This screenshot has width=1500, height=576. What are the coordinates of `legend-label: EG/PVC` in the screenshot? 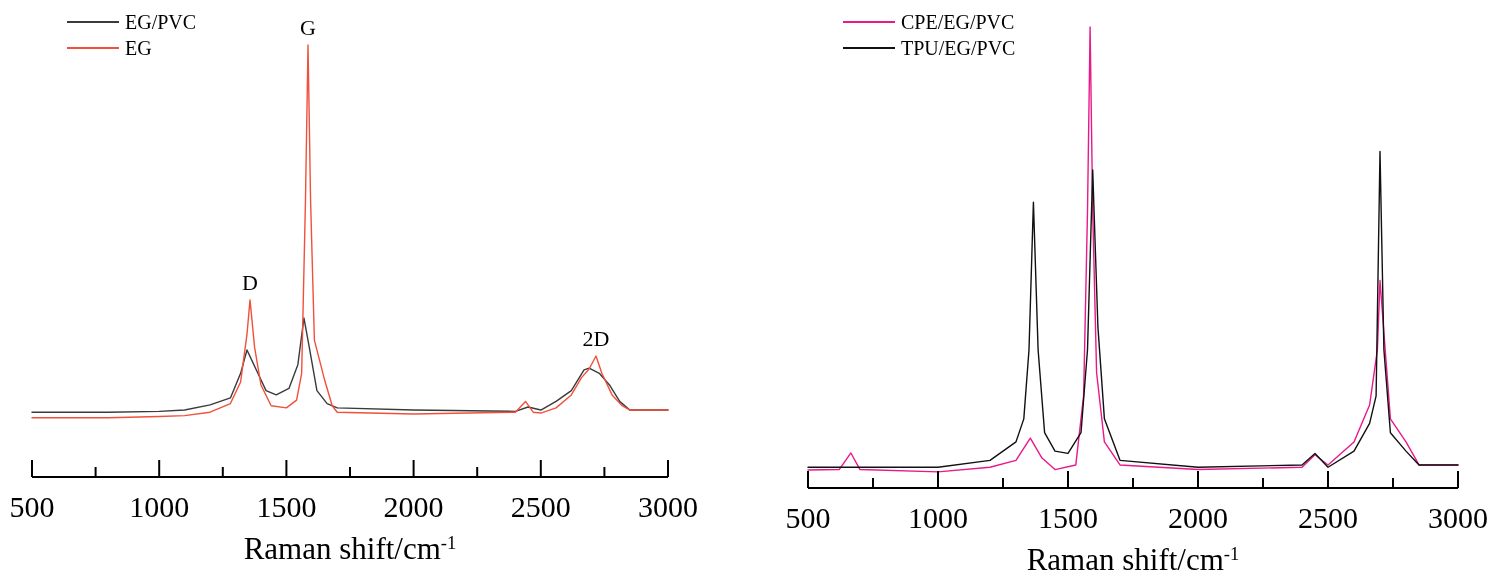 It's located at (161, 22).